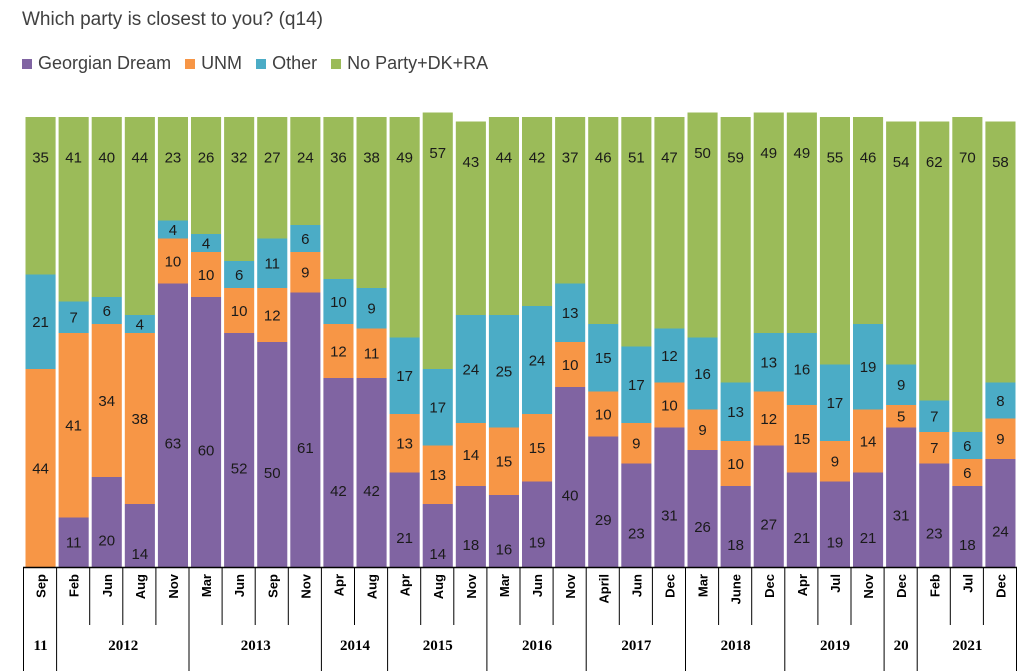 The width and height of the screenshot is (1024, 671). I want to click on data-label: 50, so click(702, 153).